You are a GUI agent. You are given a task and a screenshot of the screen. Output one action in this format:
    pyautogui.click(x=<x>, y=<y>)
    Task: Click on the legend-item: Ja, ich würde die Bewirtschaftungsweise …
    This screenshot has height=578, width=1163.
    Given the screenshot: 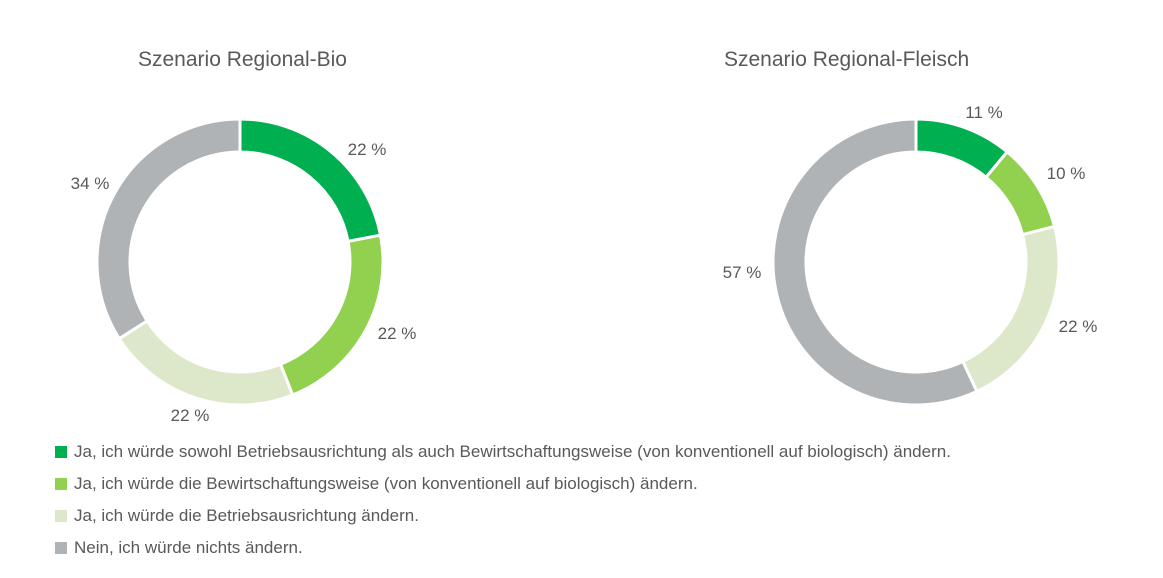 What is the action you would take?
    pyautogui.click(x=503, y=484)
    